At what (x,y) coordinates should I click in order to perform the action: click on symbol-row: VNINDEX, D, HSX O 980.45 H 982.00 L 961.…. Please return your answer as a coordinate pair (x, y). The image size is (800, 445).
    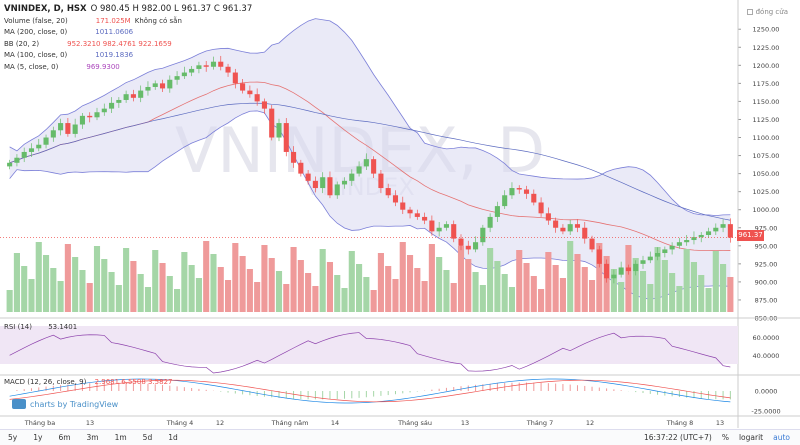
    Looking at the image, I should click on (128, 10).